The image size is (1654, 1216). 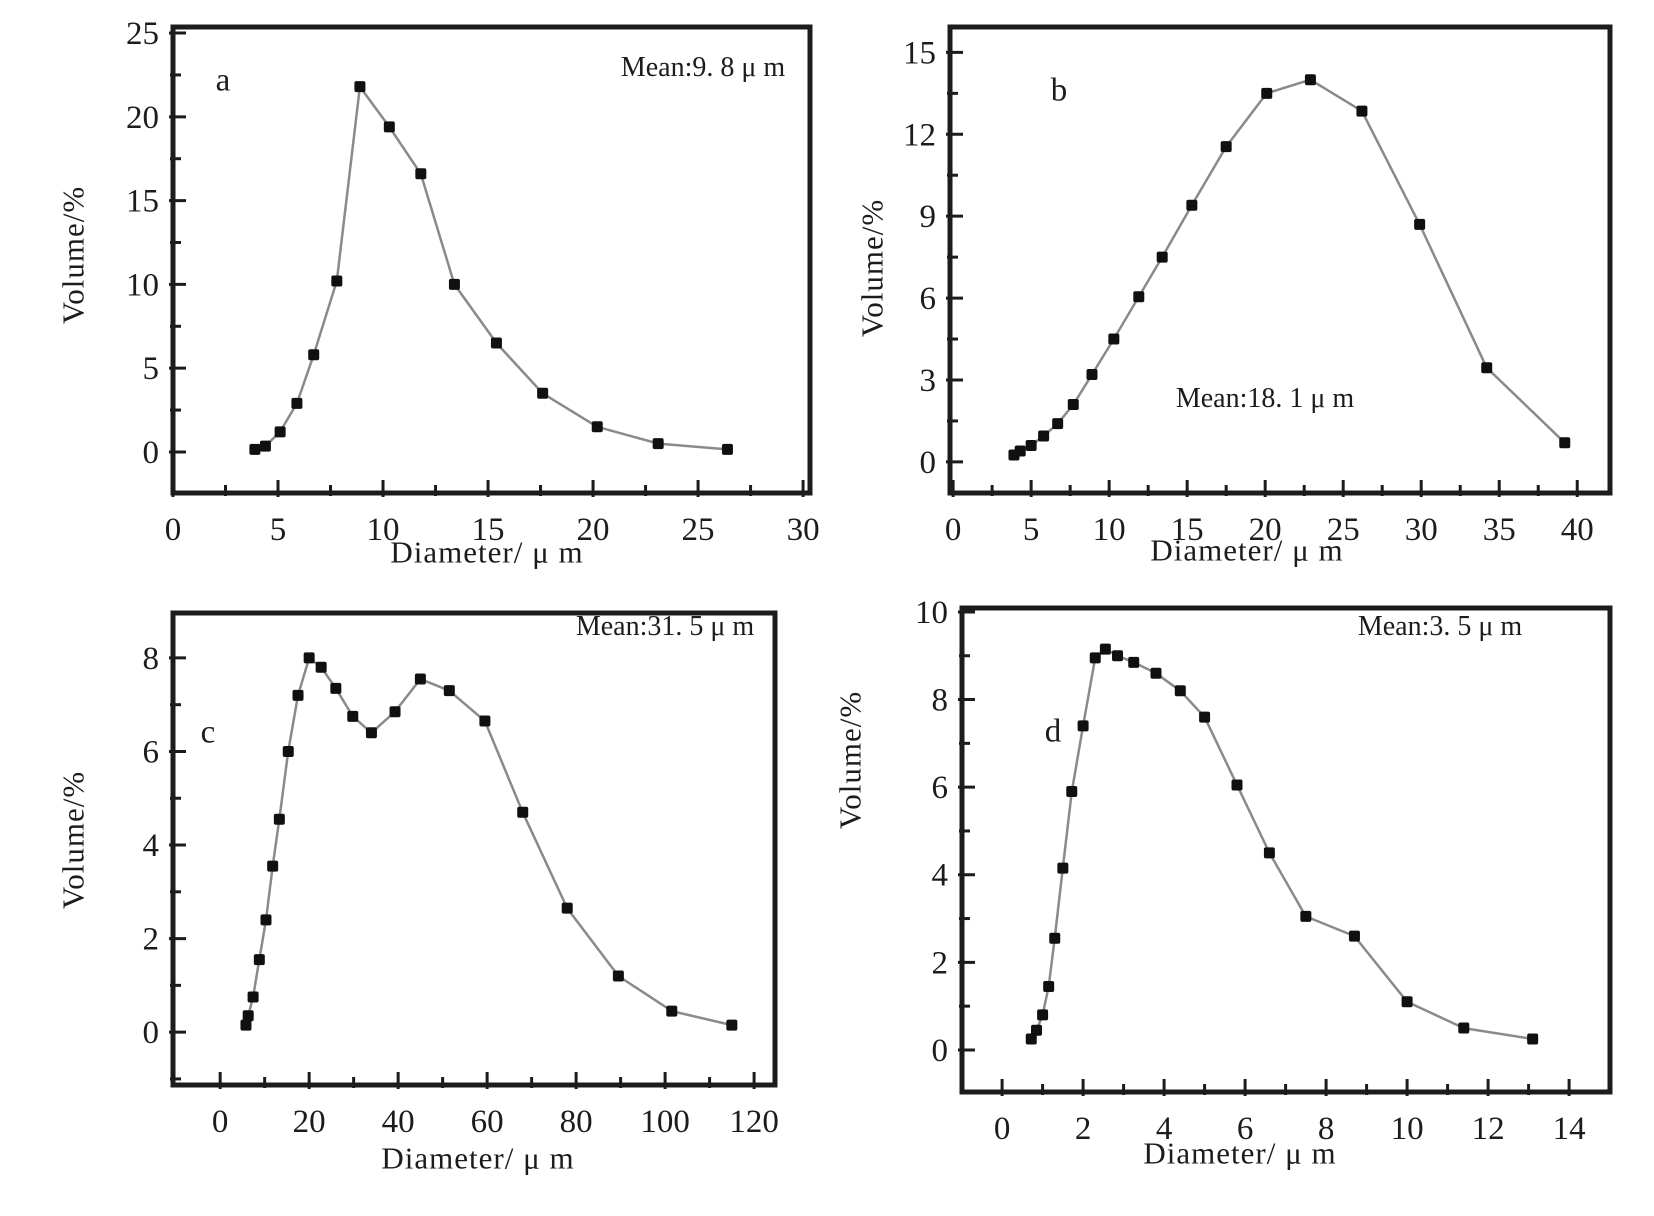 I want to click on plot-border-c, so click(x=474, y=849).